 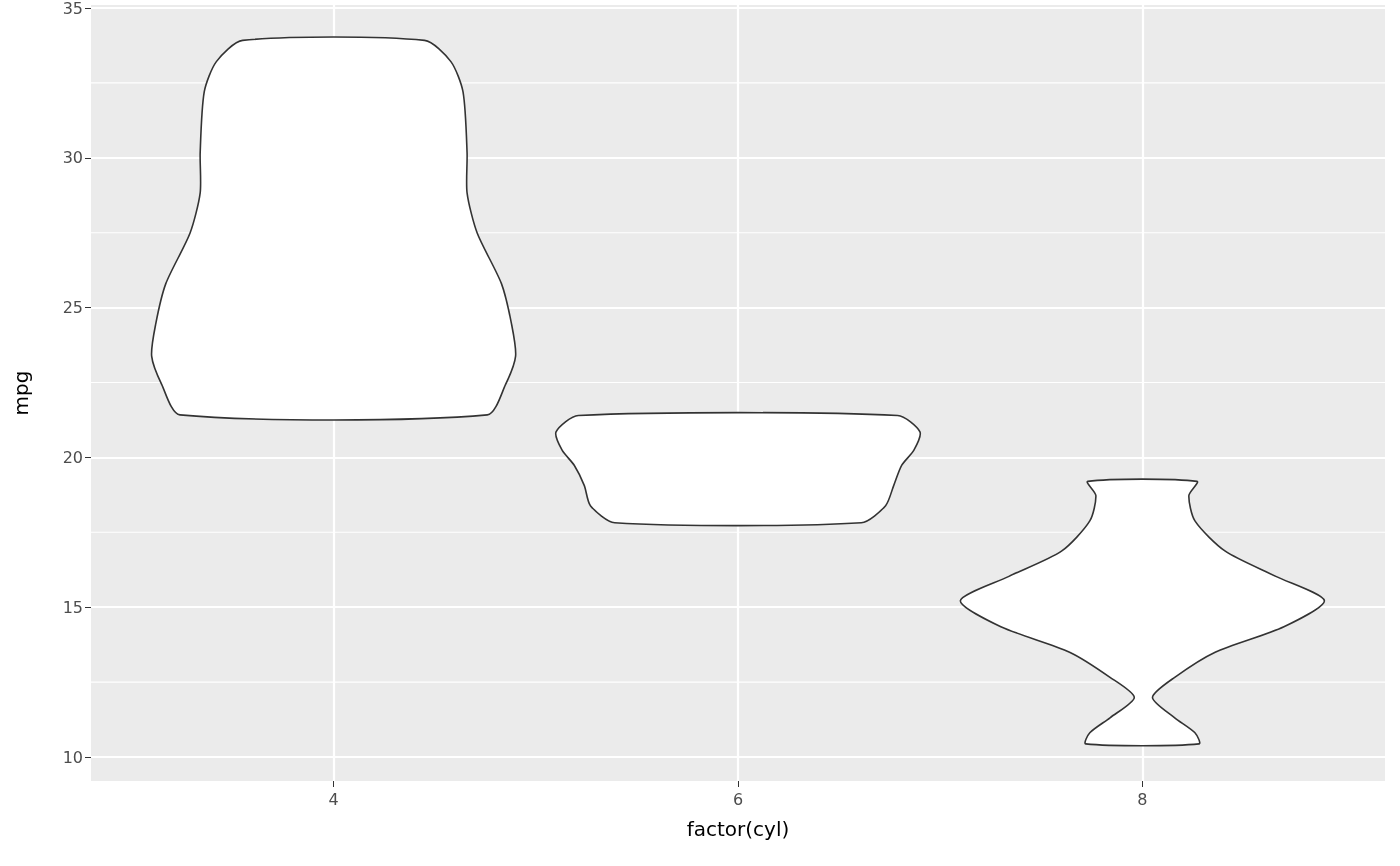 I want to click on x-tick-label: 6, so click(x=738, y=799).